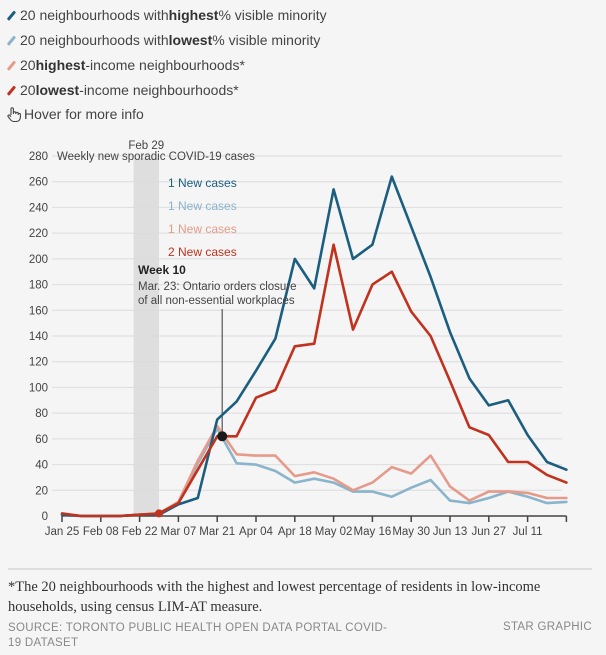 This screenshot has width=606, height=655. What do you see at coordinates (489, 532) in the screenshot?
I see `x-tick-label: Jun 27` at bounding box center [489, 532].